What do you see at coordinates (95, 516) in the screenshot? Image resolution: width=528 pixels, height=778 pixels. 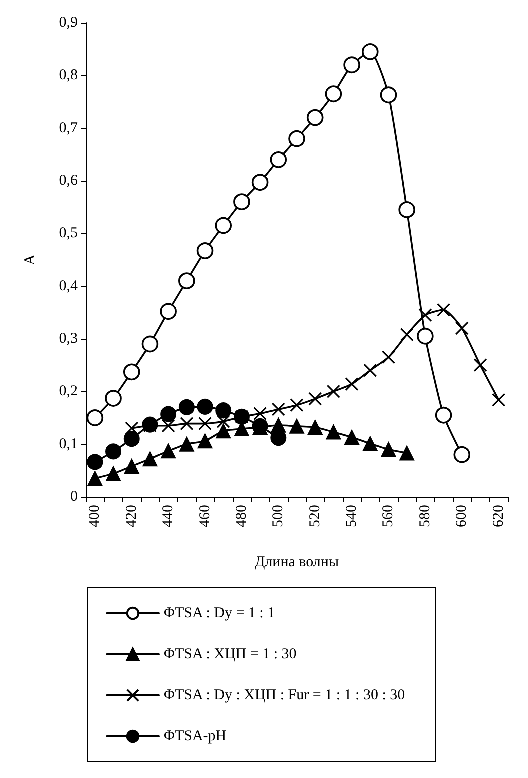 I see `x-tick-label: 400` at bounding box center [95, 516].